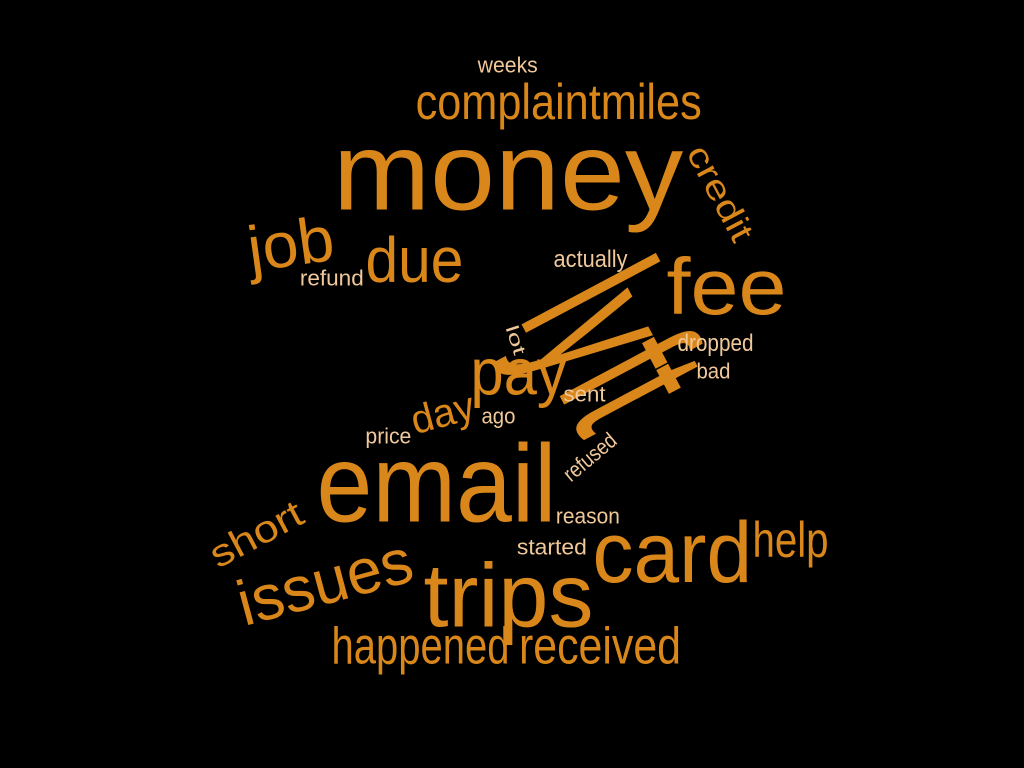 The width and height of the screenshot is (1024, 768). Describe the element at coordinates (712, 371) in the screenshot. I see `word-bad: bad` at that location.